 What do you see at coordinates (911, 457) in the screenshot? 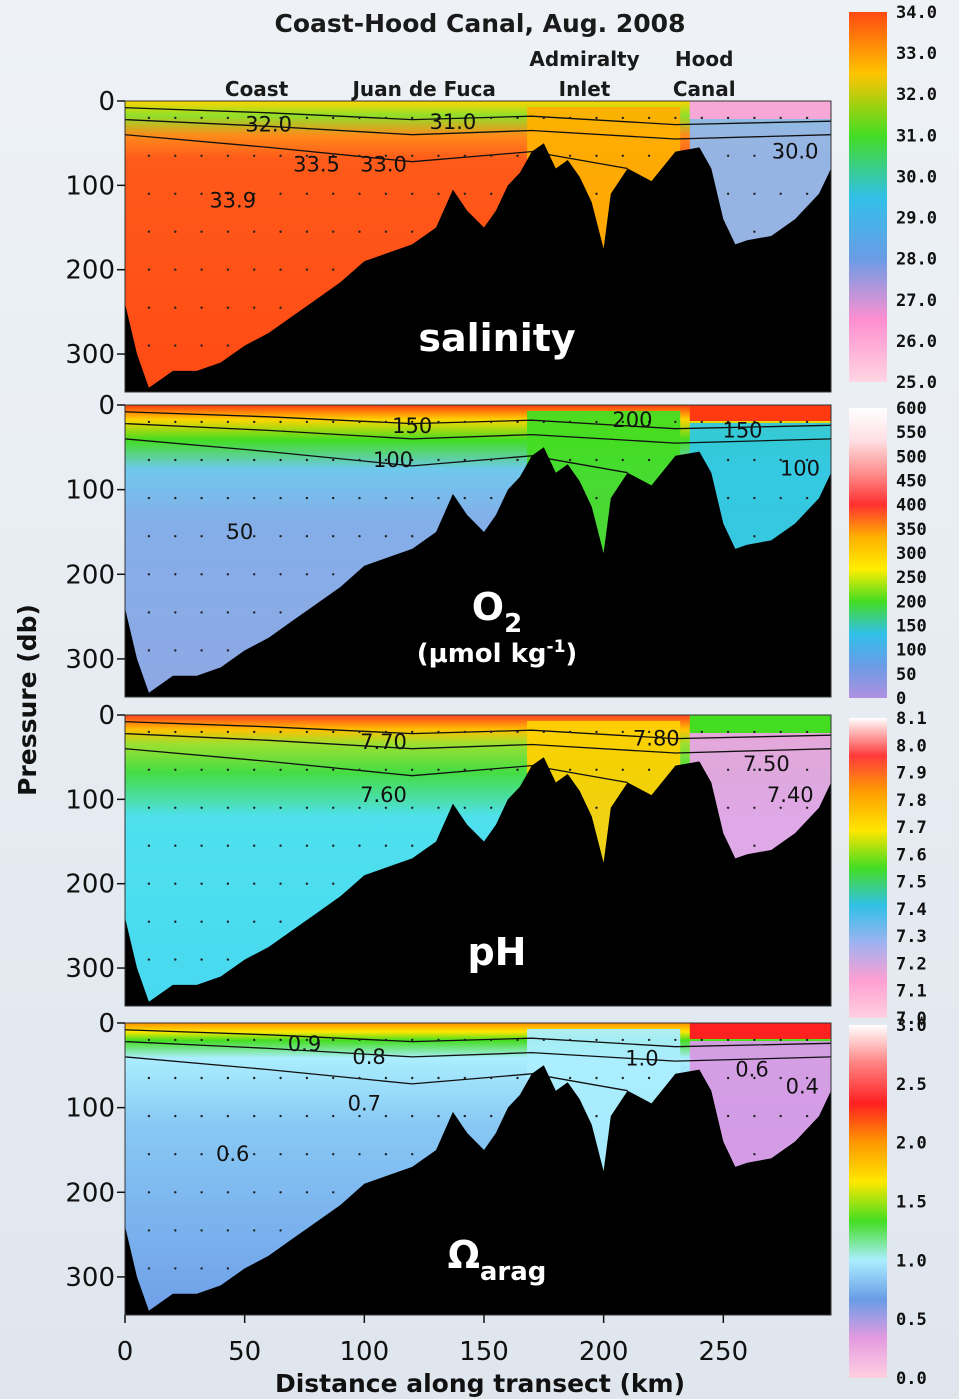
I see `colorbar-tick-label: 500` at bounding box center [911, 457].